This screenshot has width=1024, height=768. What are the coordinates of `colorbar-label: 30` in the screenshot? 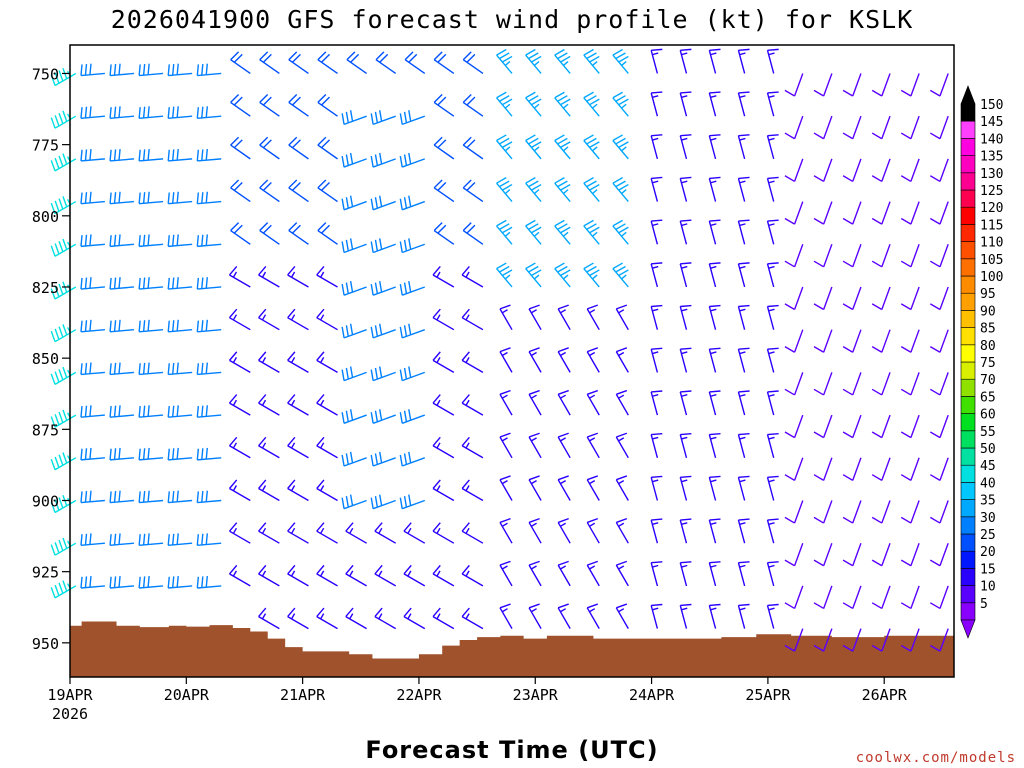 It's located at (988, 518).